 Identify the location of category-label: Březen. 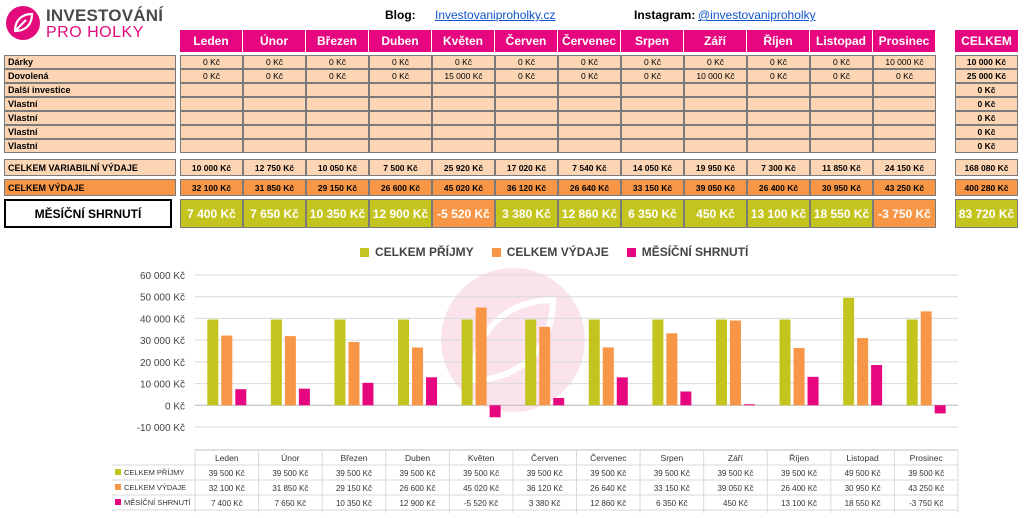
(353, 458).